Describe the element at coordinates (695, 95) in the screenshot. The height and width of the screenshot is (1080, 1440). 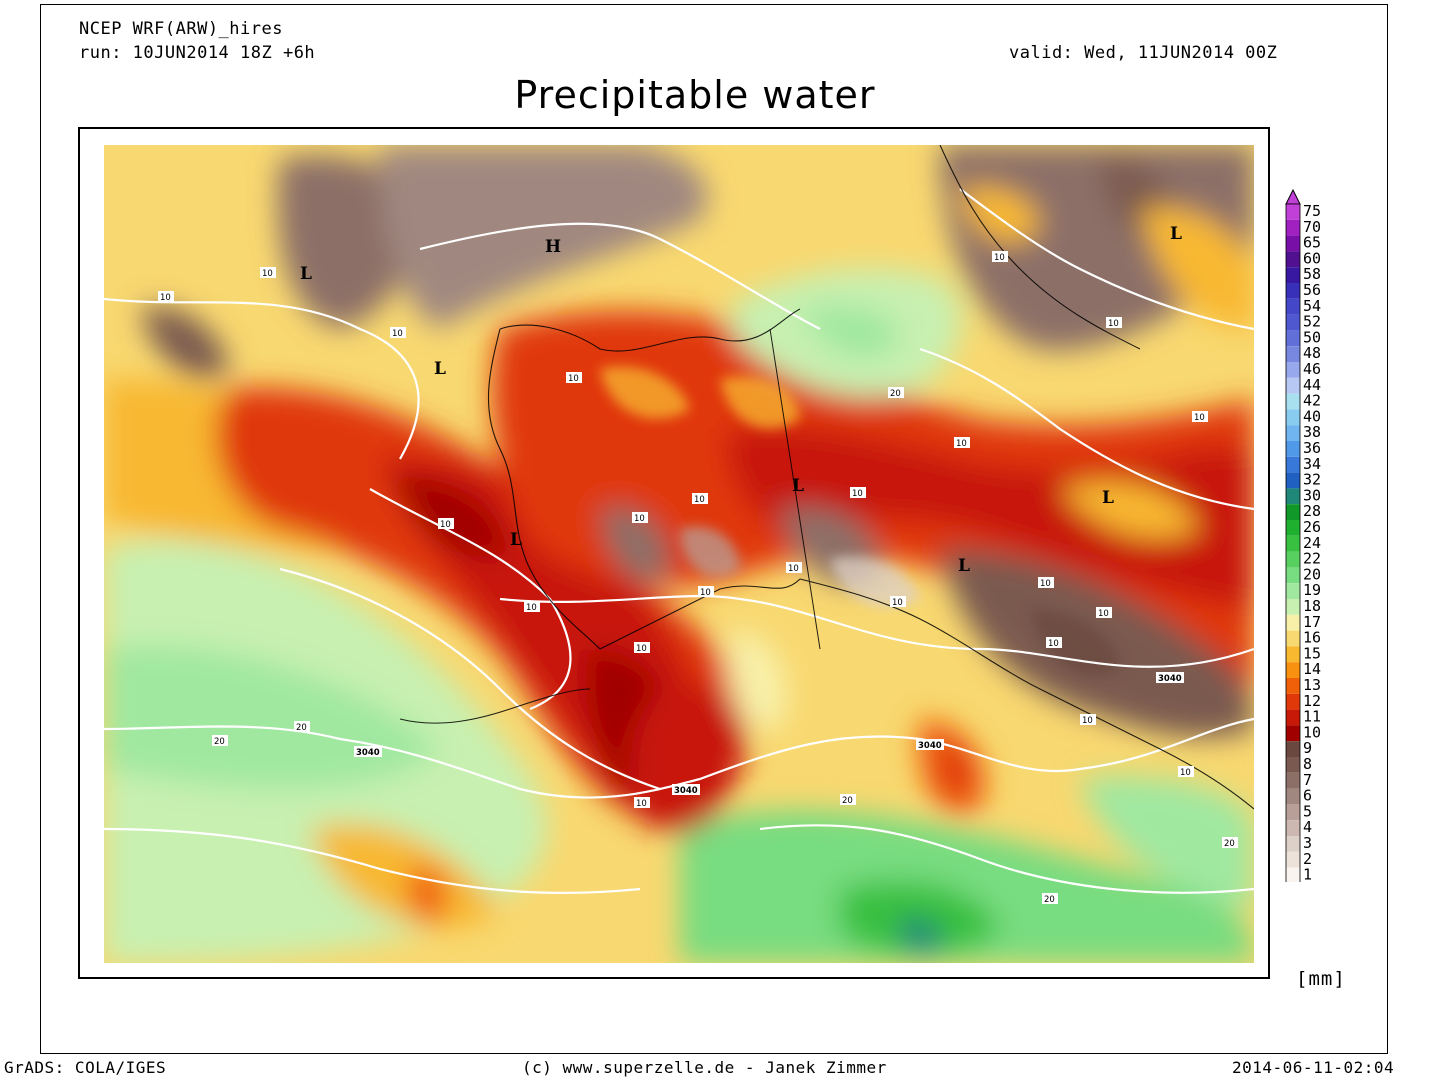
I see `map-title: Precipitable water` at that location.